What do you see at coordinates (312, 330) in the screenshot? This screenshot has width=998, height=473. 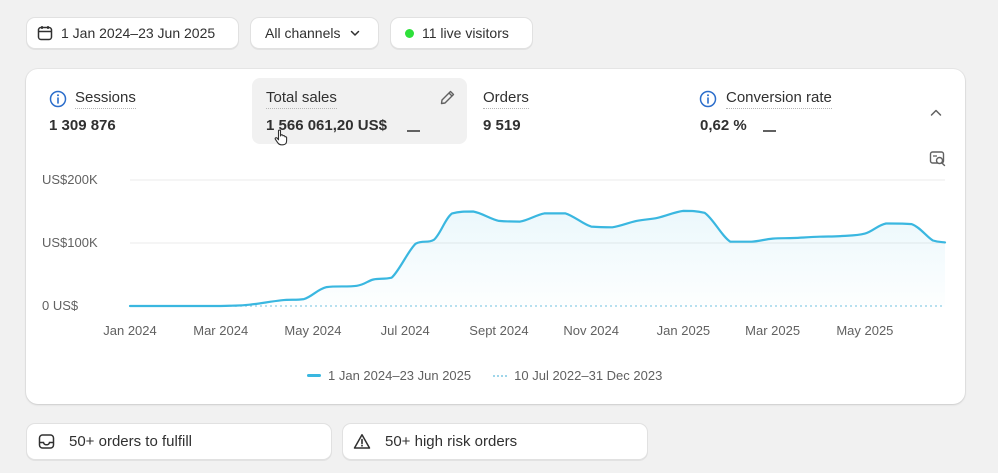 I see `x-tick-label: May 2024` at bounding box center [312, 330].